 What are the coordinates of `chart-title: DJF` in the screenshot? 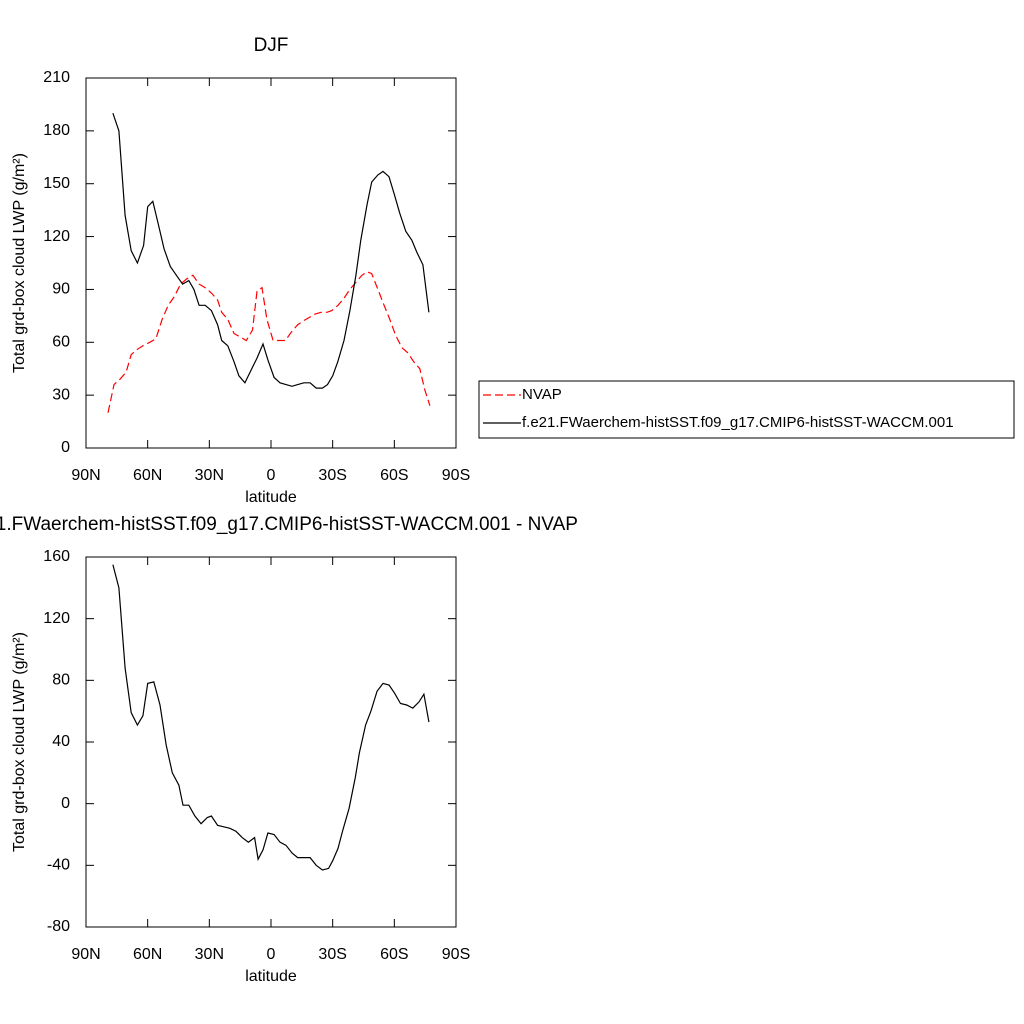 It's located at (271, 45).